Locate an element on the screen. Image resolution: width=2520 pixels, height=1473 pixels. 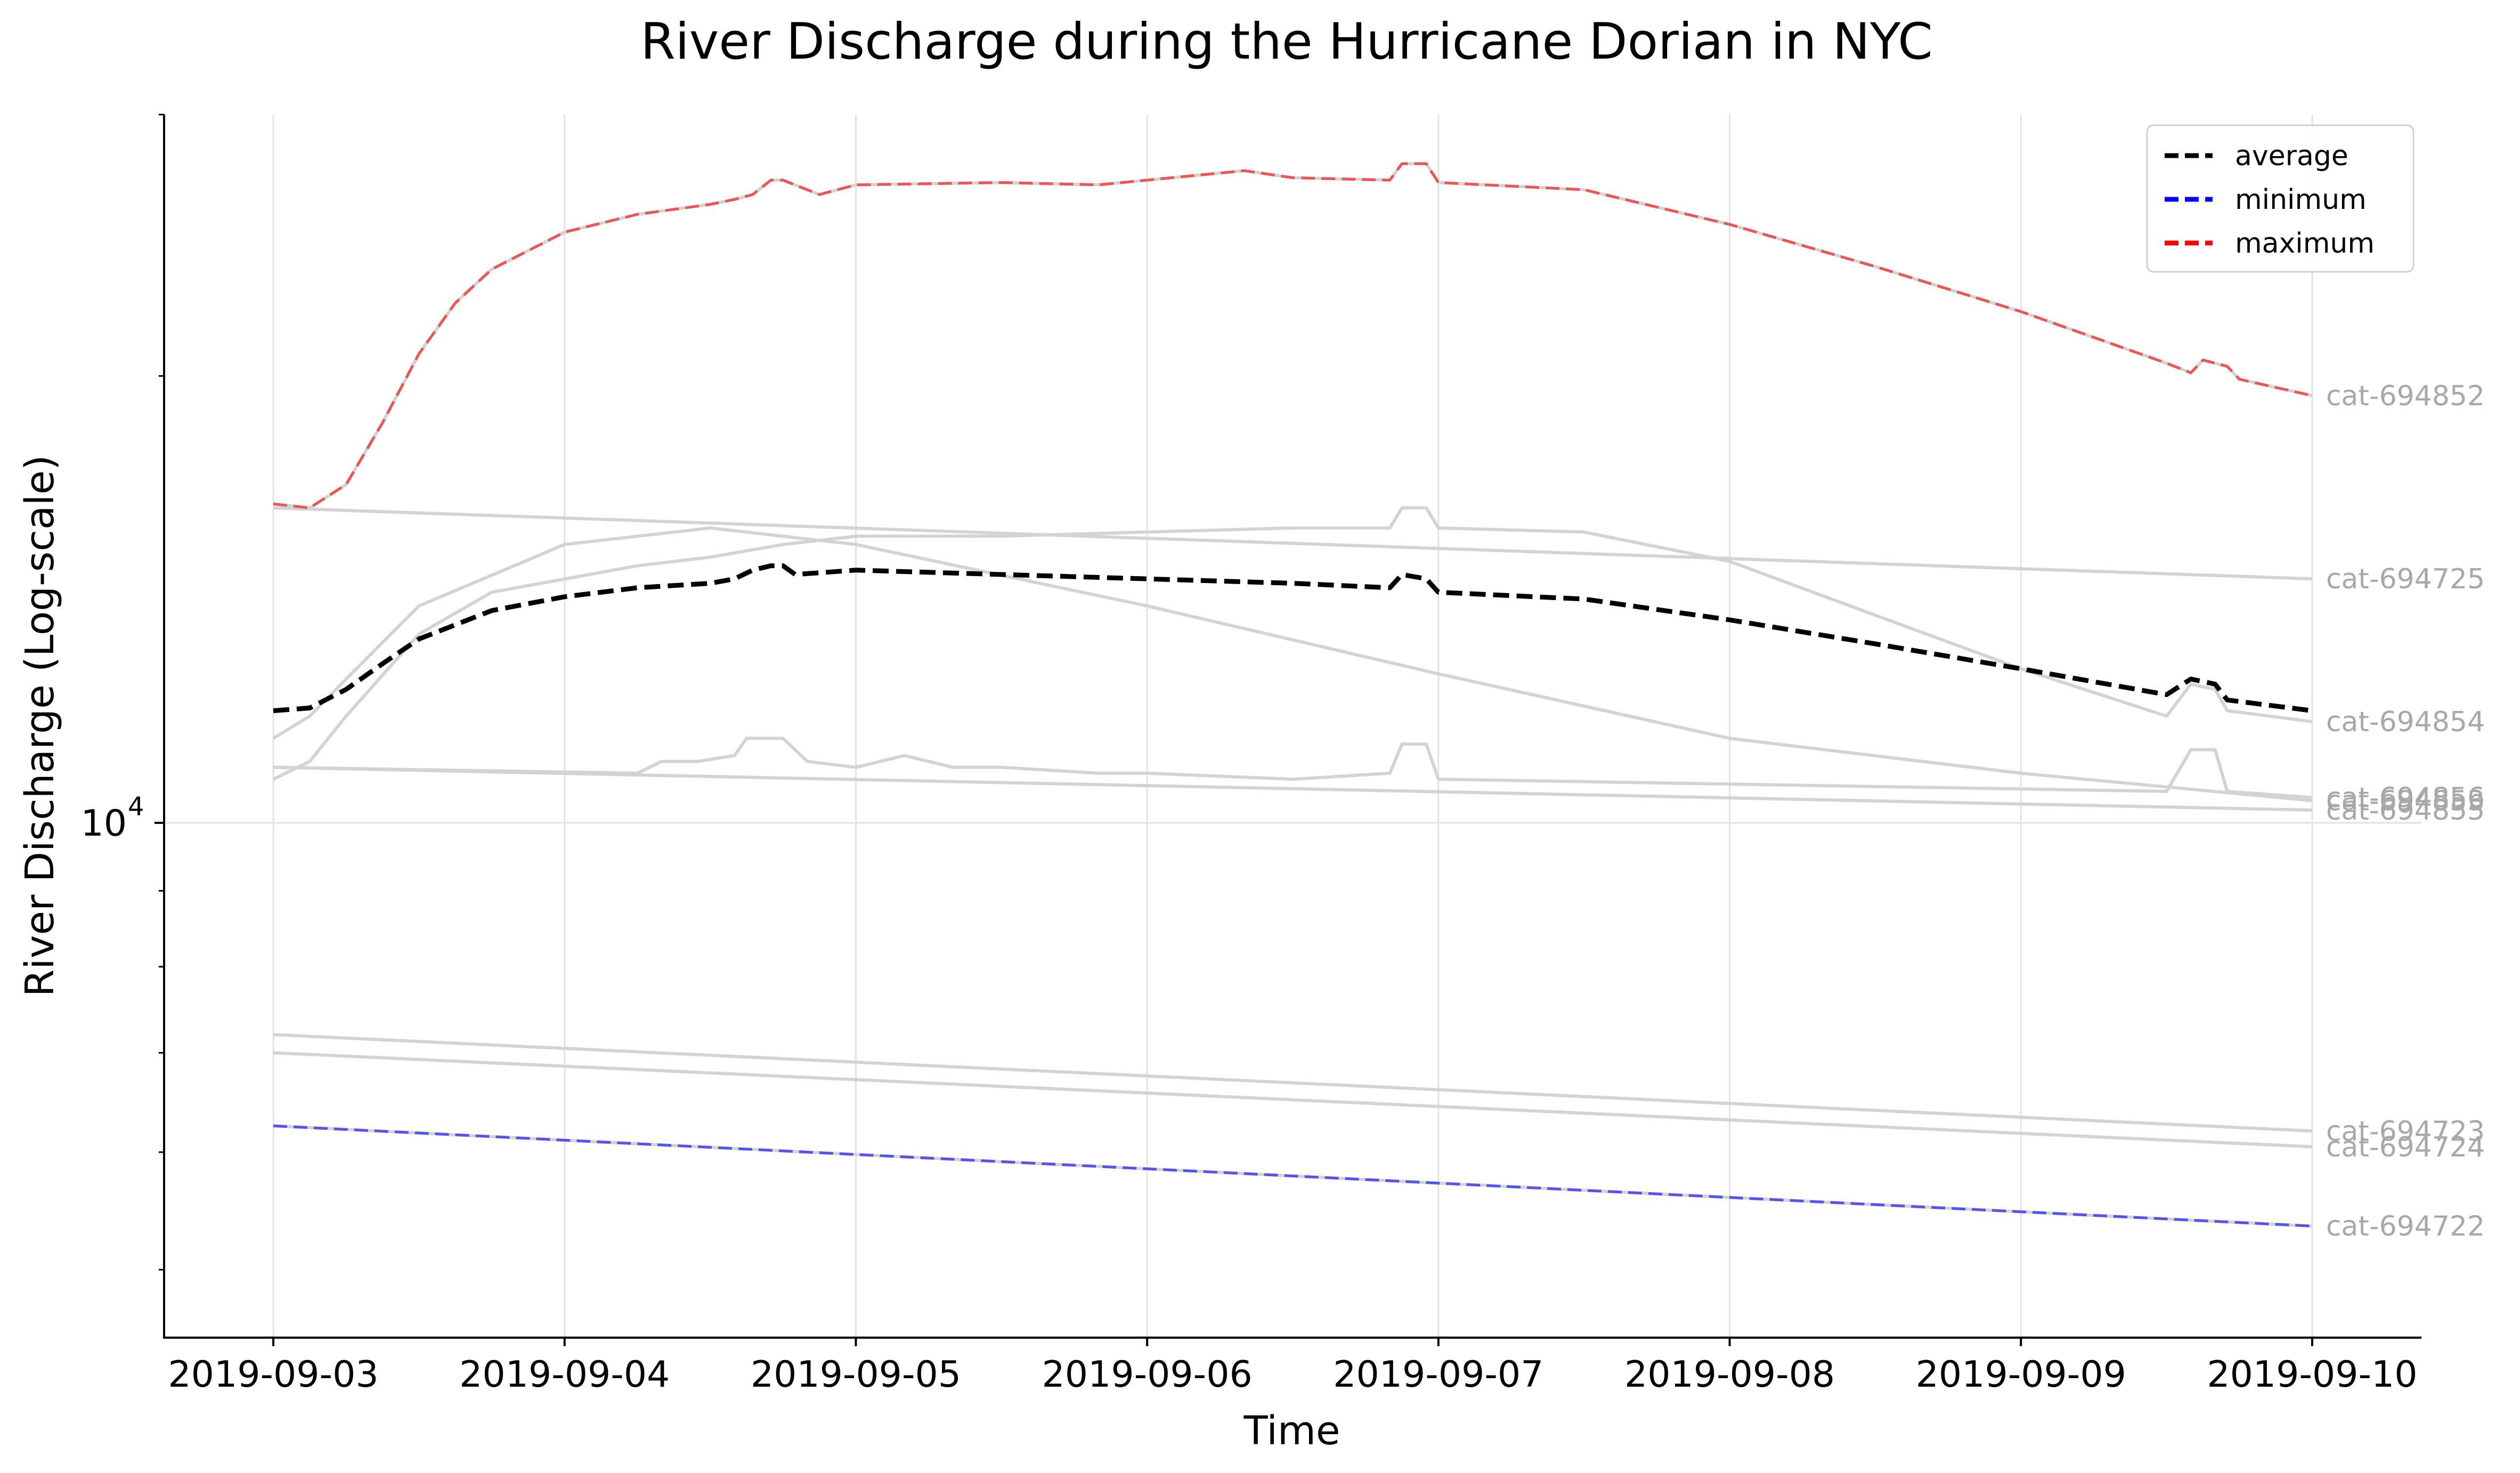
x-tick-label: 2019-09-05 is located at coordinates (856, 1375).